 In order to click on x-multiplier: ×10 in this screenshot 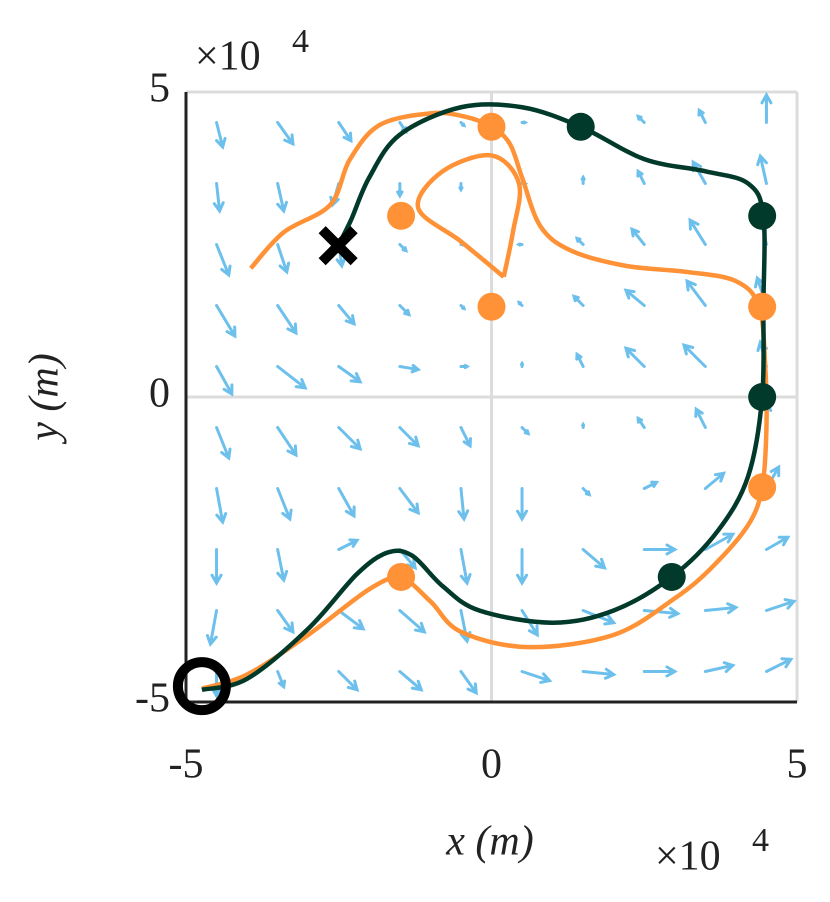, I will do `click(688, 857)`.